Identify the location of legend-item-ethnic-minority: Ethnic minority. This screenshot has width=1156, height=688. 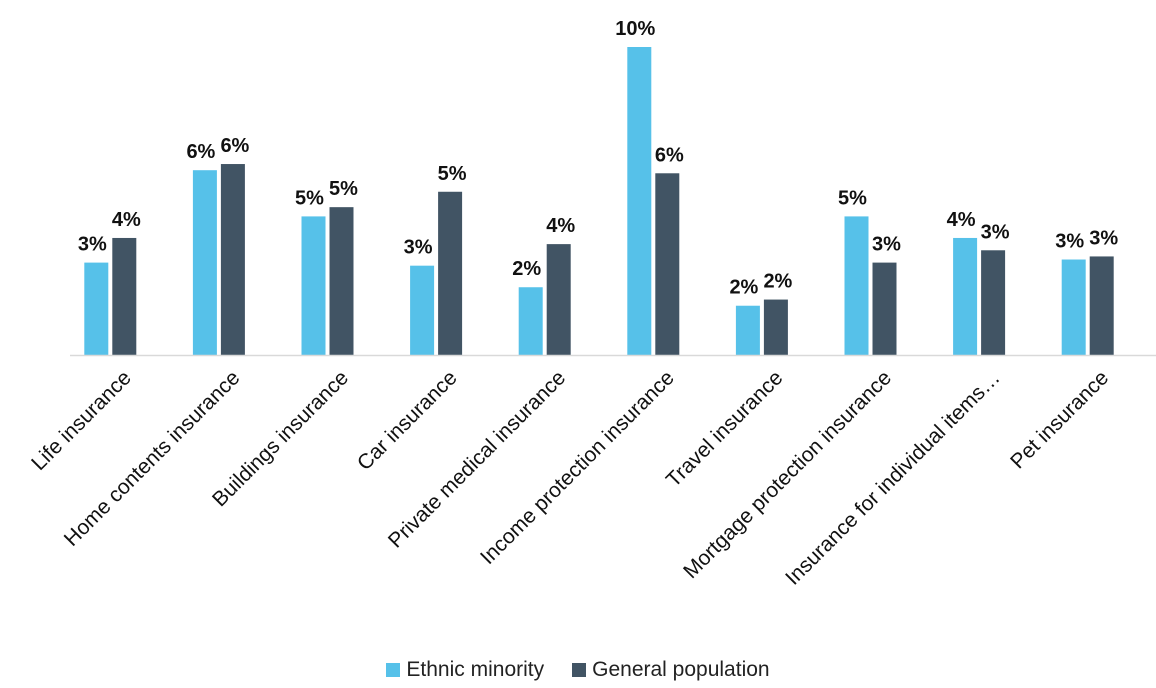
(465, 670).